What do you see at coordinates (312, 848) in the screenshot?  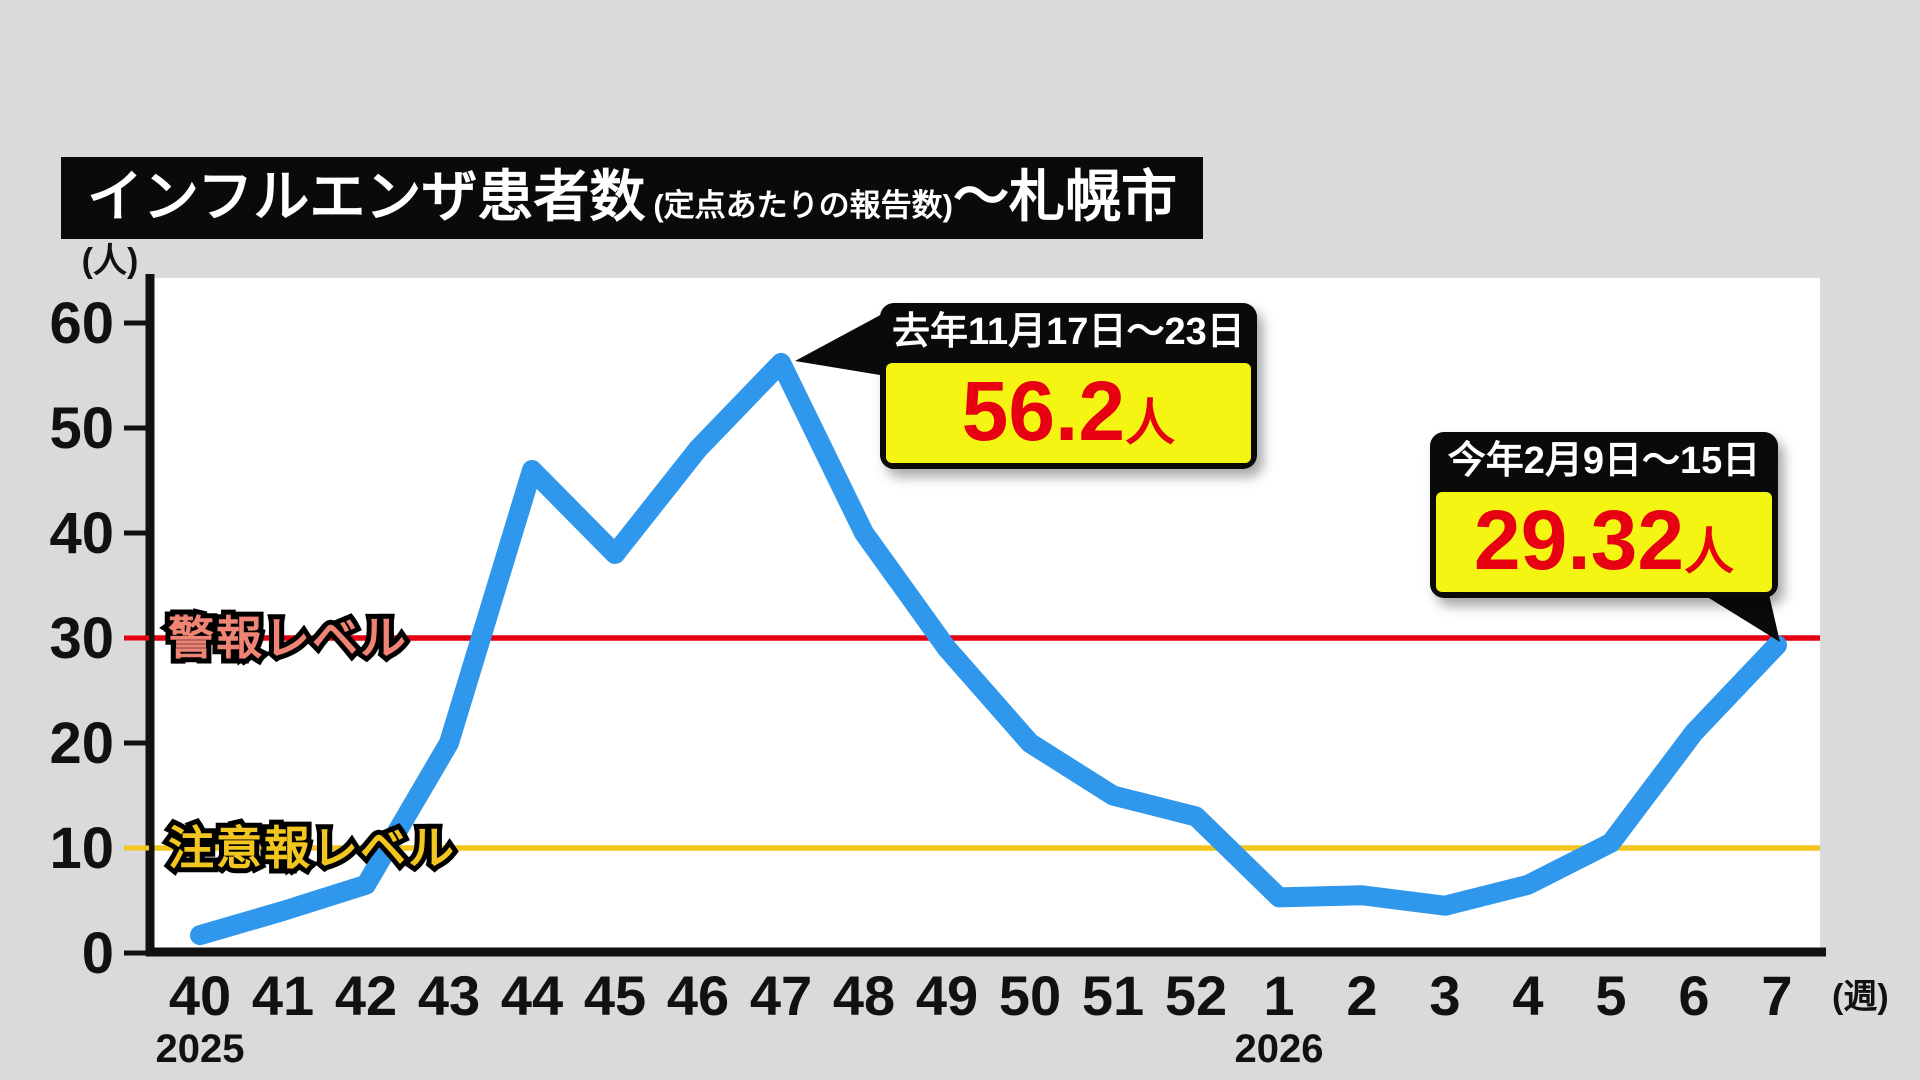 I see `threshold-label-10: 注意報レベル` at bounding box center [312, 848].